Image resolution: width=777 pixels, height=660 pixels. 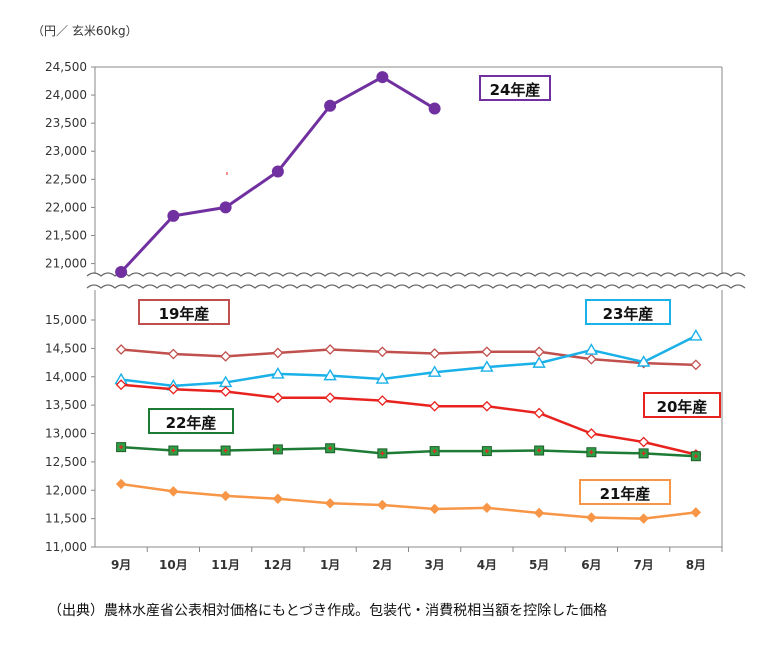 I want to click on y-tick-label-lower: 12,000, so click(x=66, y=490).